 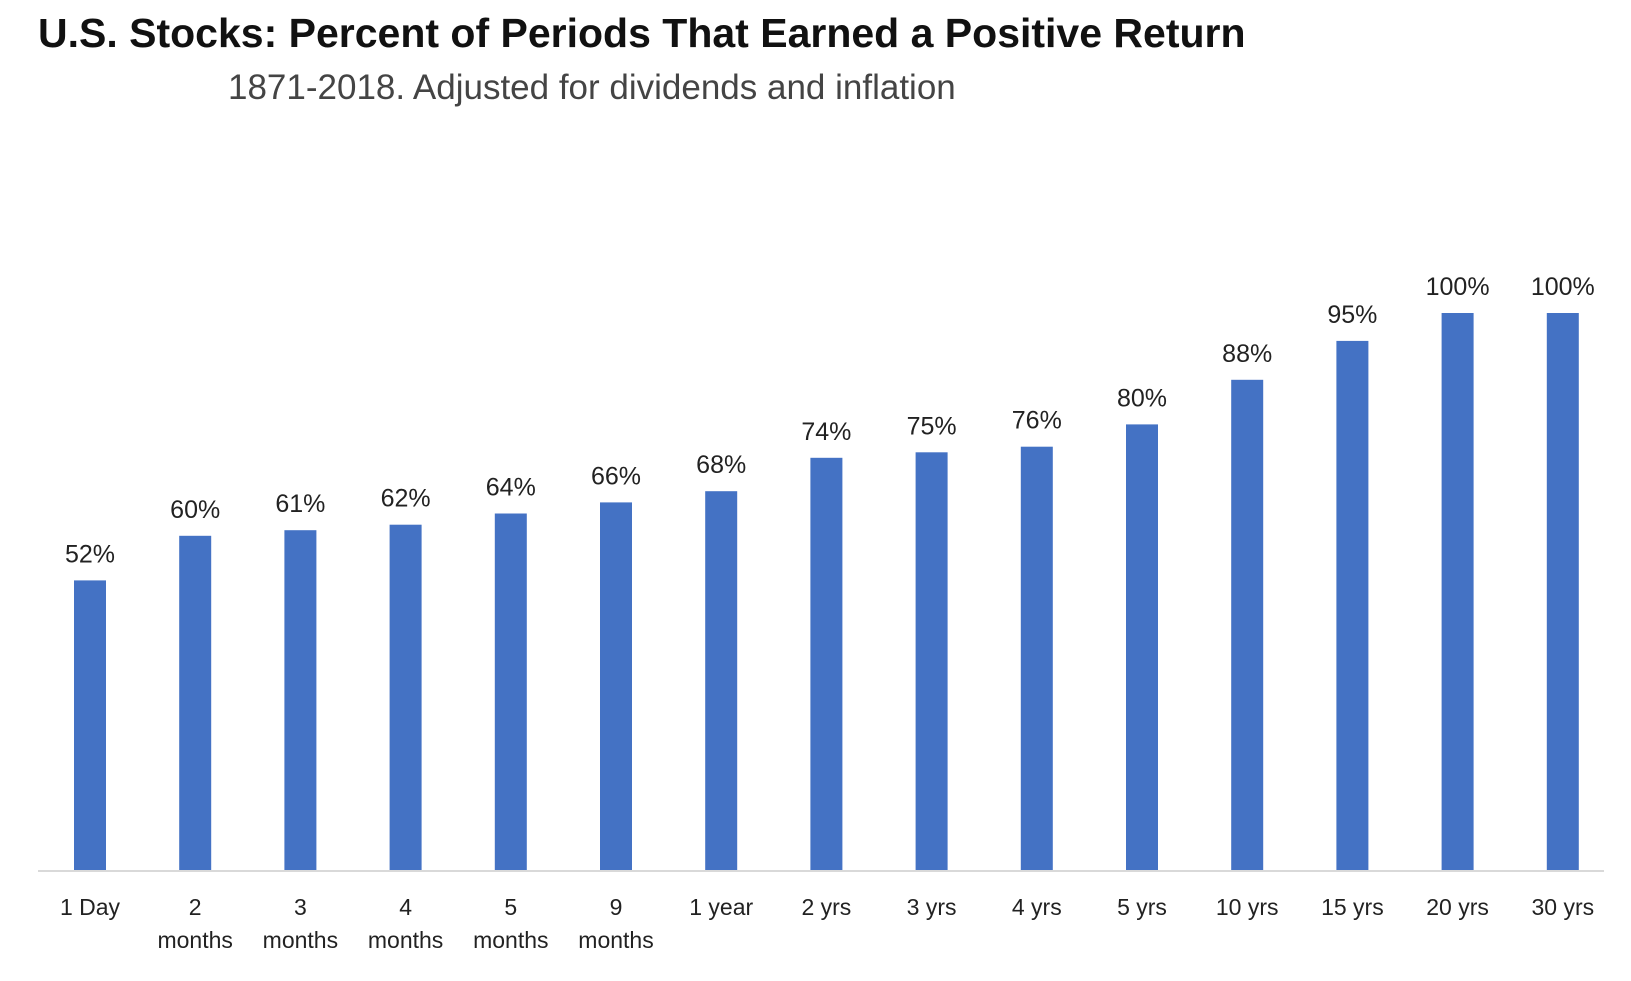 What do you see at coordinates (1247, 354) in the screenshot?
I see `data-label: 88%` at bounding box center [1247, 354].